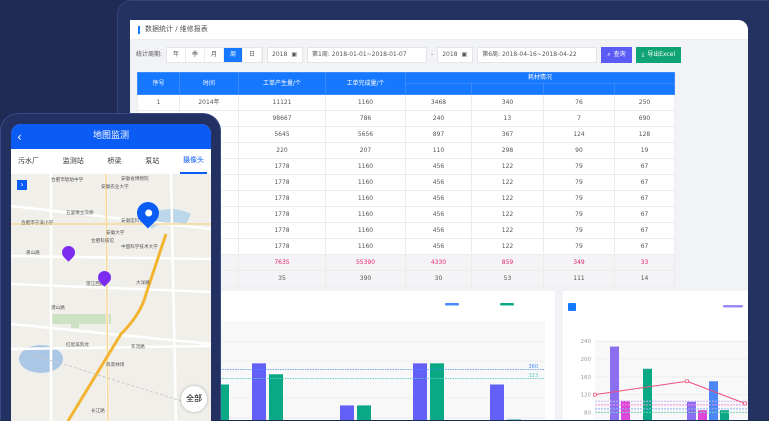 This screenshot has width=769, height=421. I want to click on table-cell: 53, so click(508, 279).